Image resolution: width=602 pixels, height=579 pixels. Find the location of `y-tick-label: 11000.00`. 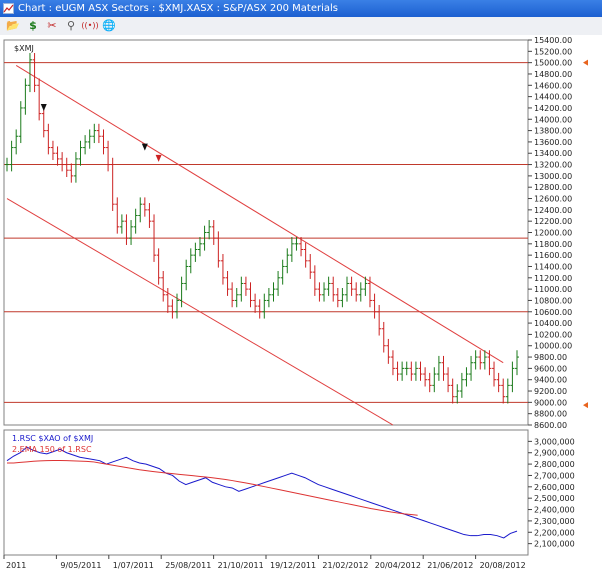

y-tick-label: 11000.00 is located at coordinates (553, 289).